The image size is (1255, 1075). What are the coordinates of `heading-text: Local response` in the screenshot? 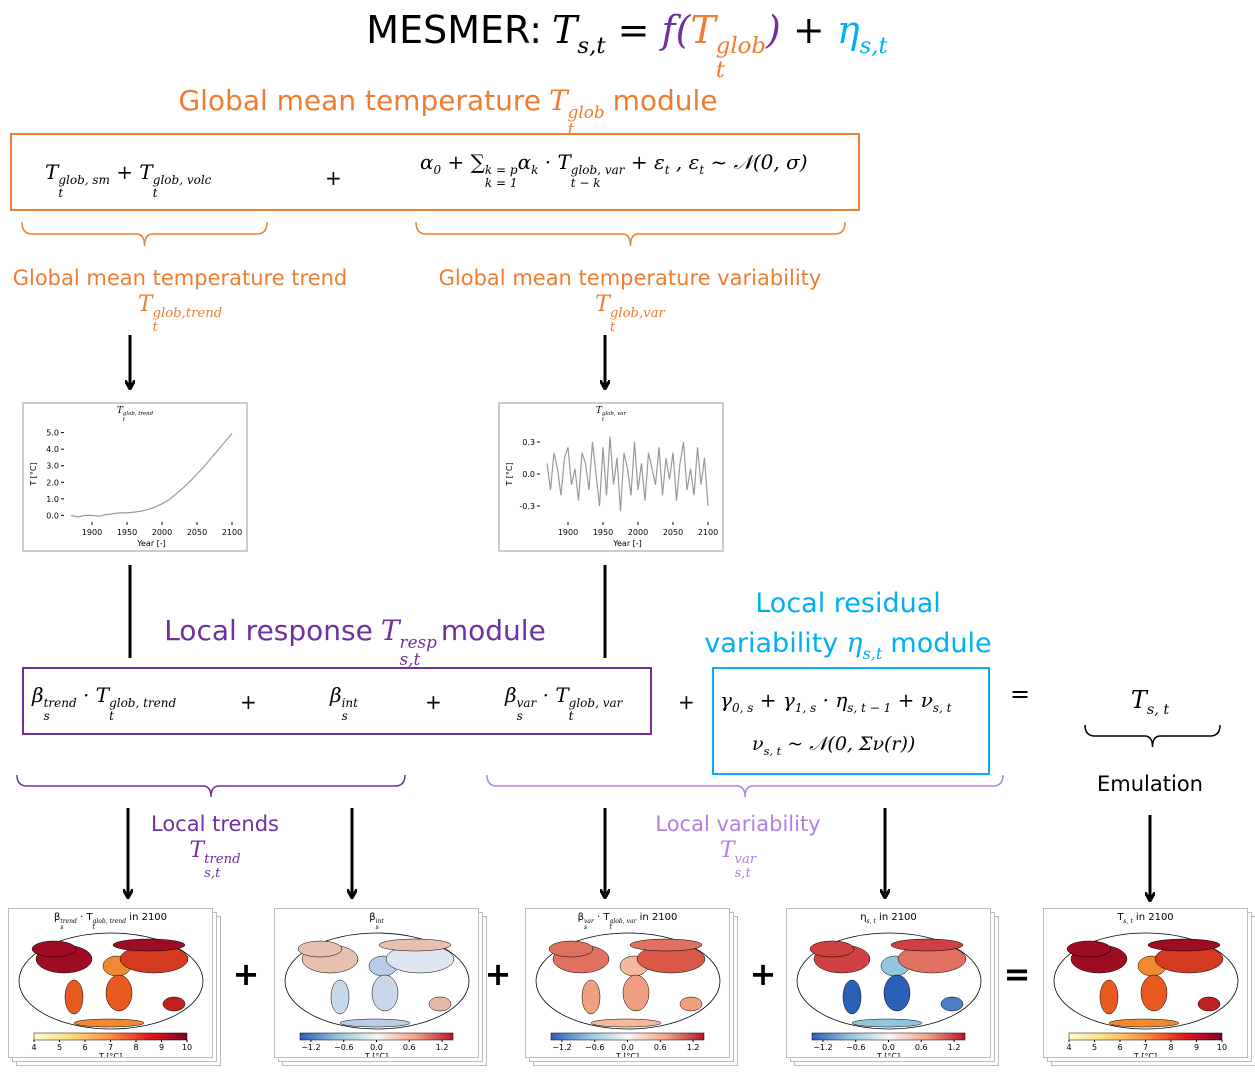 It's located at (268, 630).